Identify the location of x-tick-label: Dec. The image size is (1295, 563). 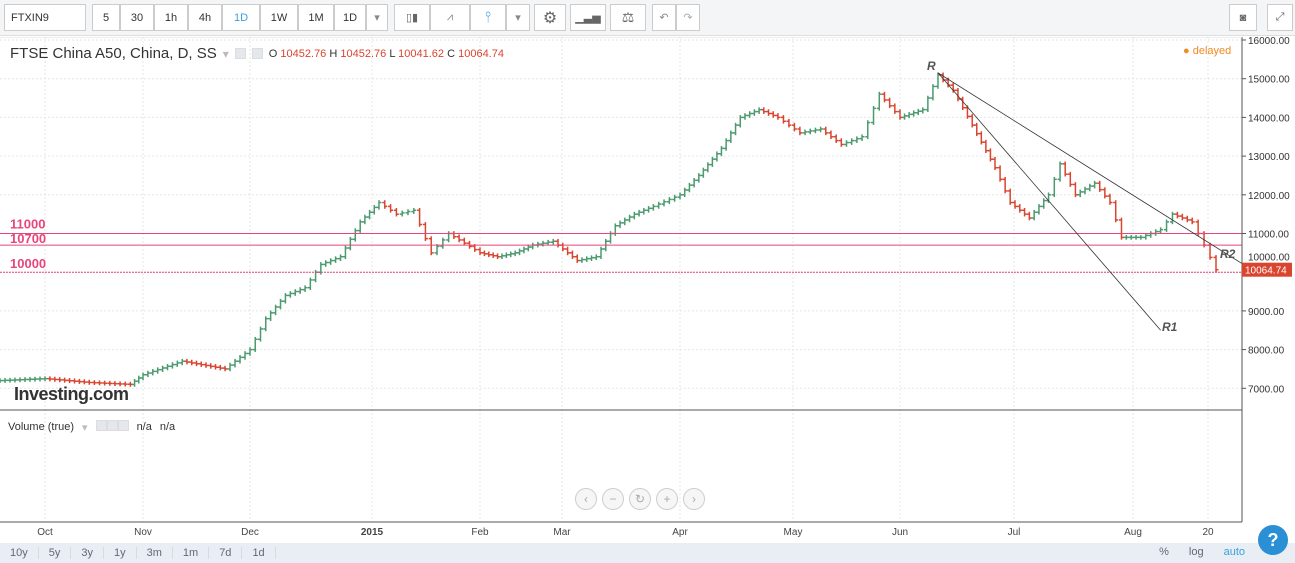
(250, 532).